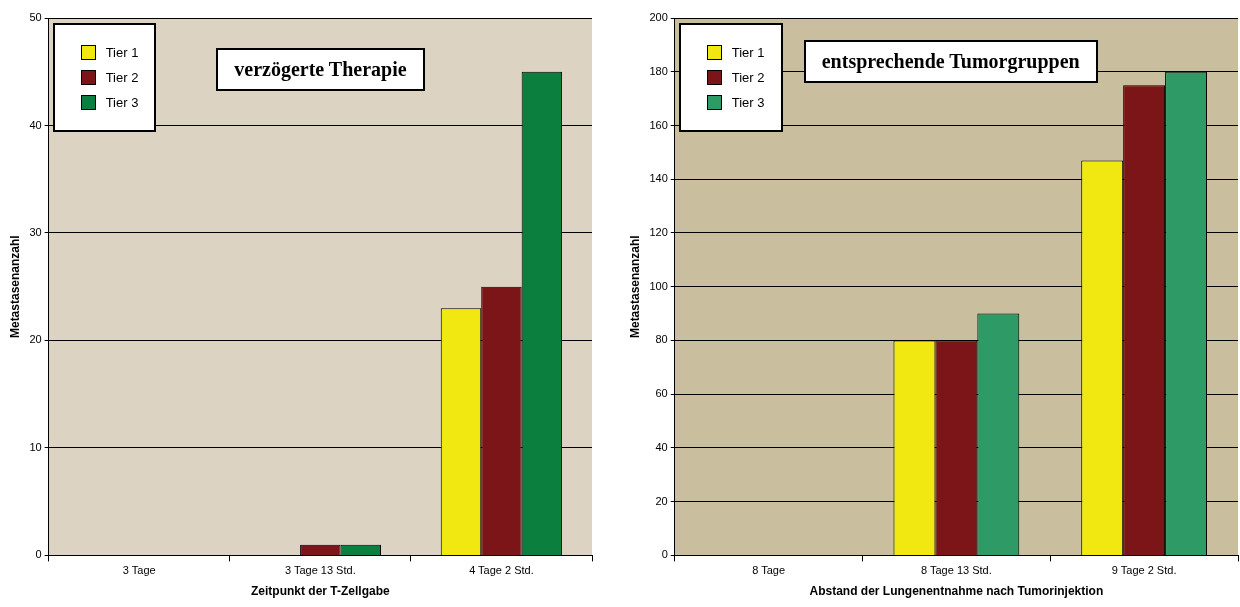 Image resolution: width=1240 pixels, height=607 pixels. Describe the element at coordinates (658, 70) in the screenshot. I see `y-tick-label: 180` at that location.